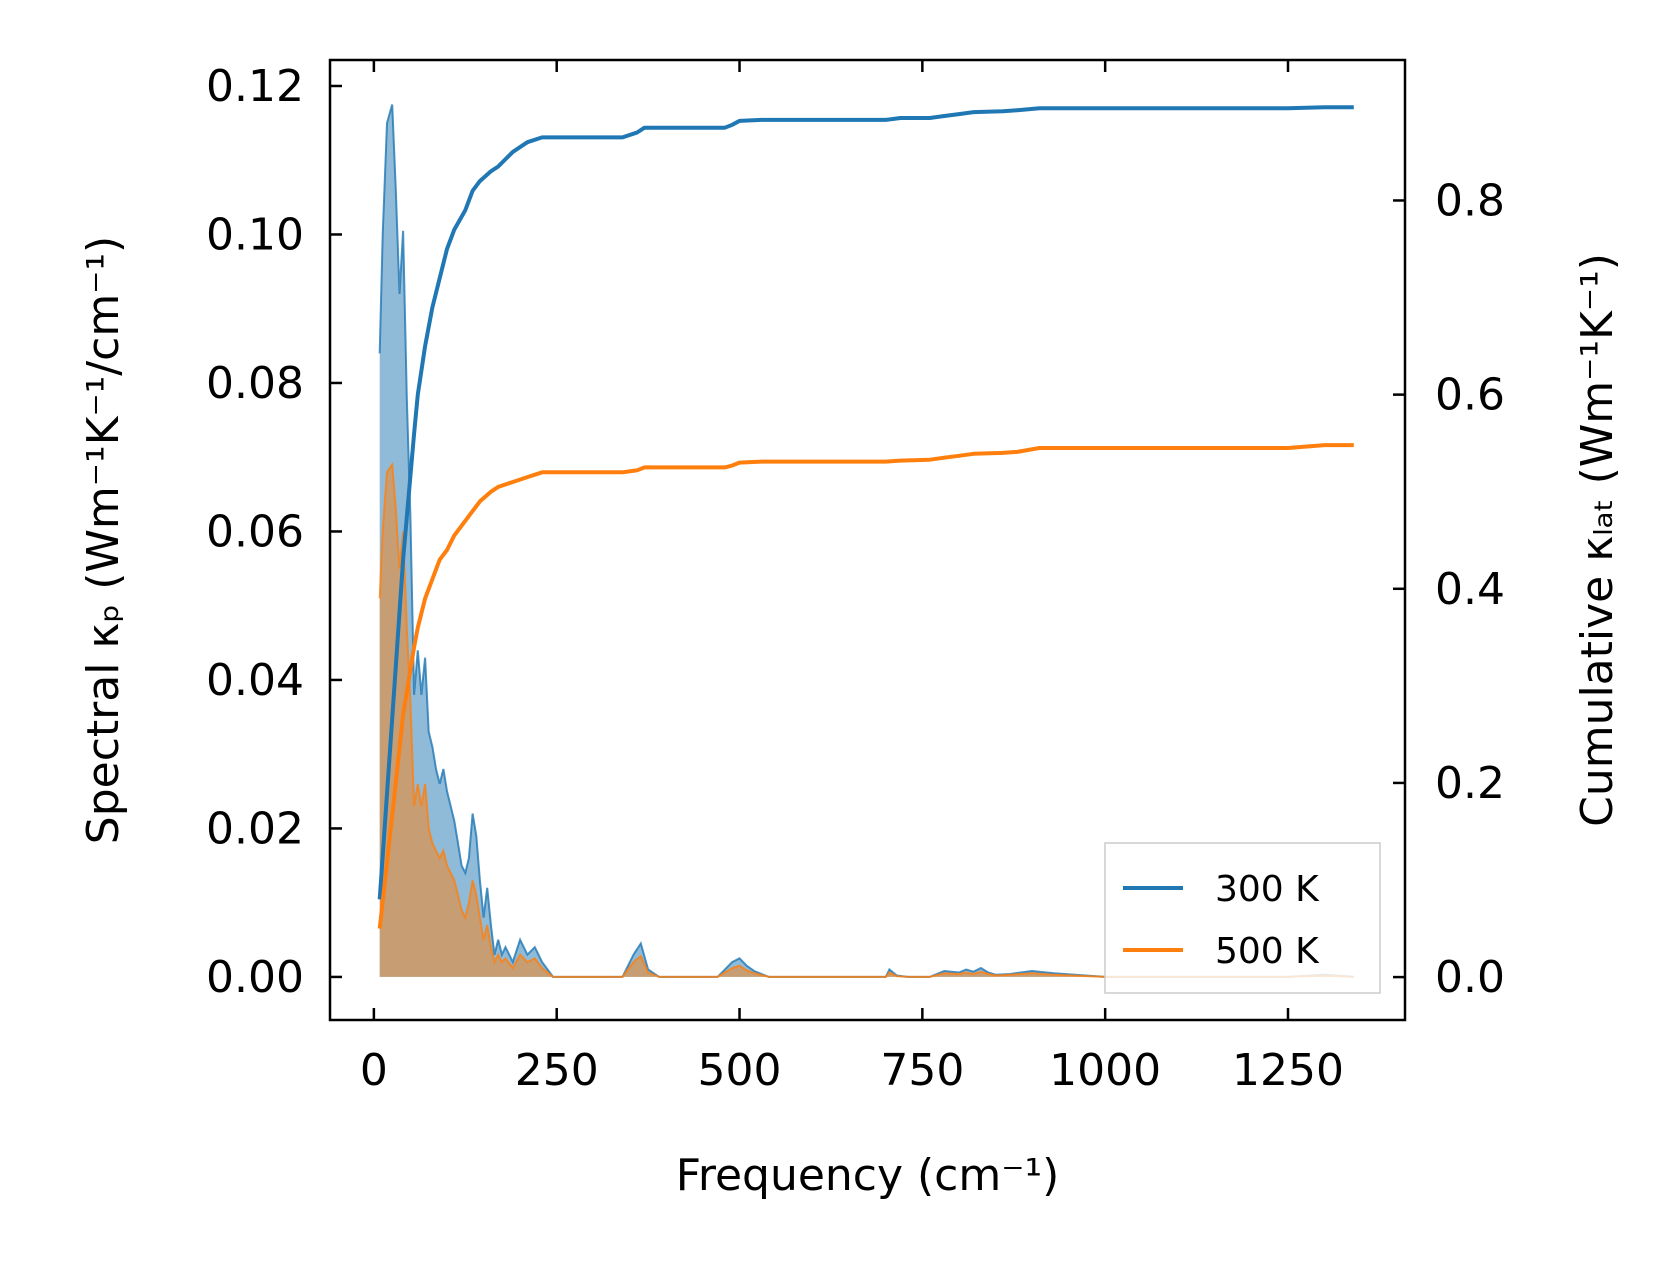  What do you see at coordinates (255, 383) in the screenshot?
I see `y-left-tick-label: 0.08` at bounding box center [255, 383].